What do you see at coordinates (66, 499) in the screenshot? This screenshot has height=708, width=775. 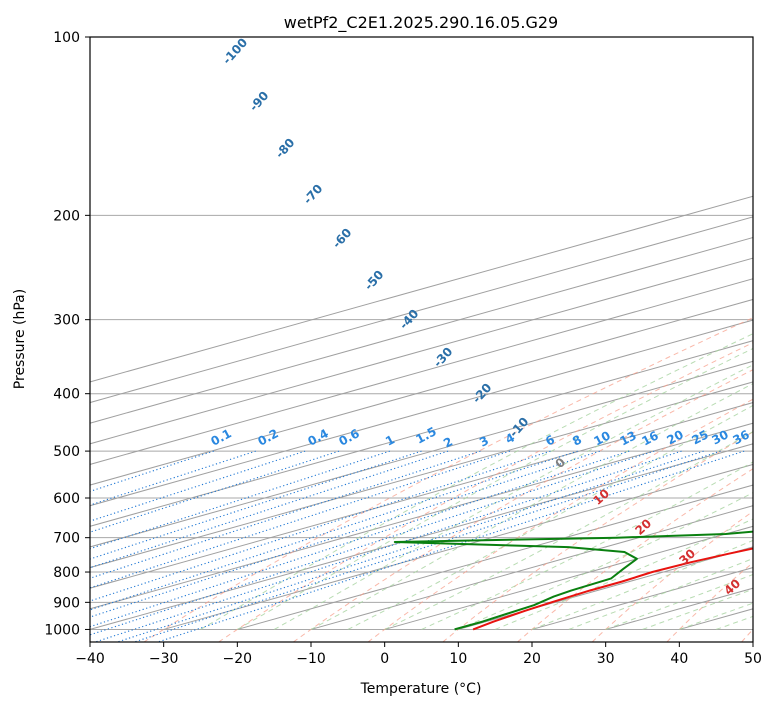 I see `y-tick-label: 600` at bounding box center [66, 499].